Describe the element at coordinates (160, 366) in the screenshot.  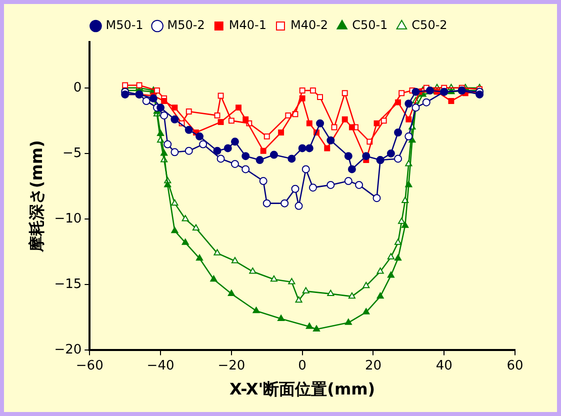
I see `x-tick-label: −40` at that location.